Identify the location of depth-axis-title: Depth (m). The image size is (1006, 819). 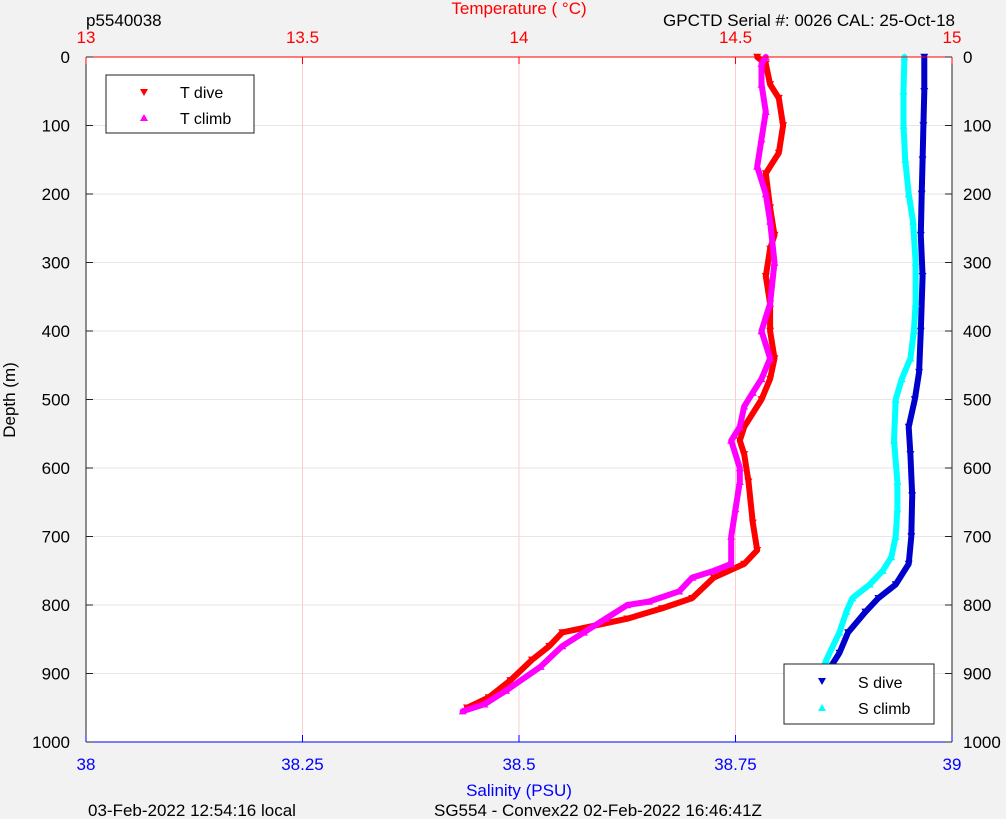
(9, 400).